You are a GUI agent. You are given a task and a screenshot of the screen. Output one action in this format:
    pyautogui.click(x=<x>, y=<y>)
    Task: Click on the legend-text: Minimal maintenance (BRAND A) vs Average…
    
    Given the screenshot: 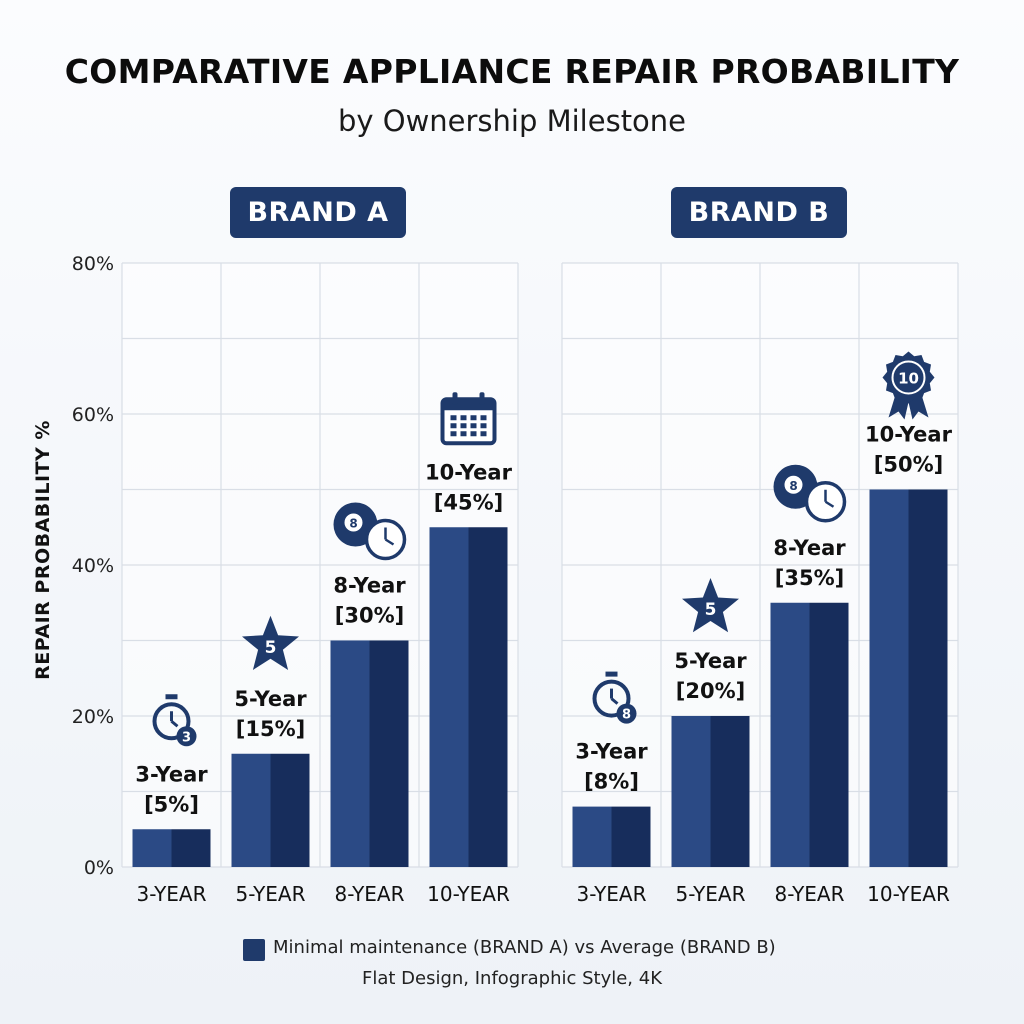 What is the action you would take?
    pyautogui.click(x=524, y=947)
    